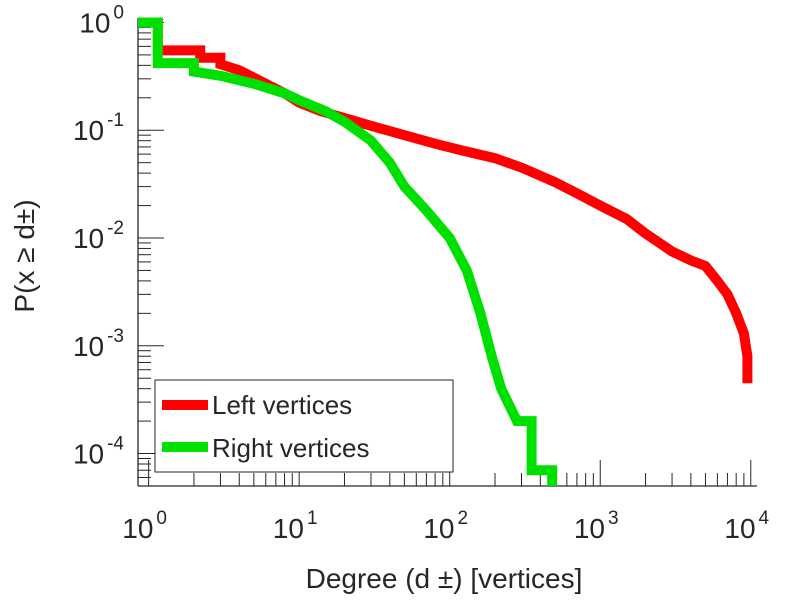 The height and width of the screenshot is (600, 787). I want to click on x-tick-label: 10 1, so click(295, 526).